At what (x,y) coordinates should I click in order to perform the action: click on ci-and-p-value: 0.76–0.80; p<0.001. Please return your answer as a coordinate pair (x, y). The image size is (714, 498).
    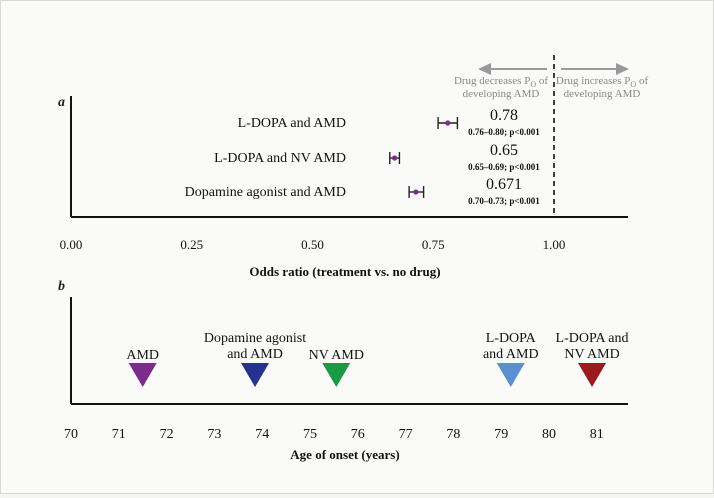
    Looking at the image, I should click on (504, 132).